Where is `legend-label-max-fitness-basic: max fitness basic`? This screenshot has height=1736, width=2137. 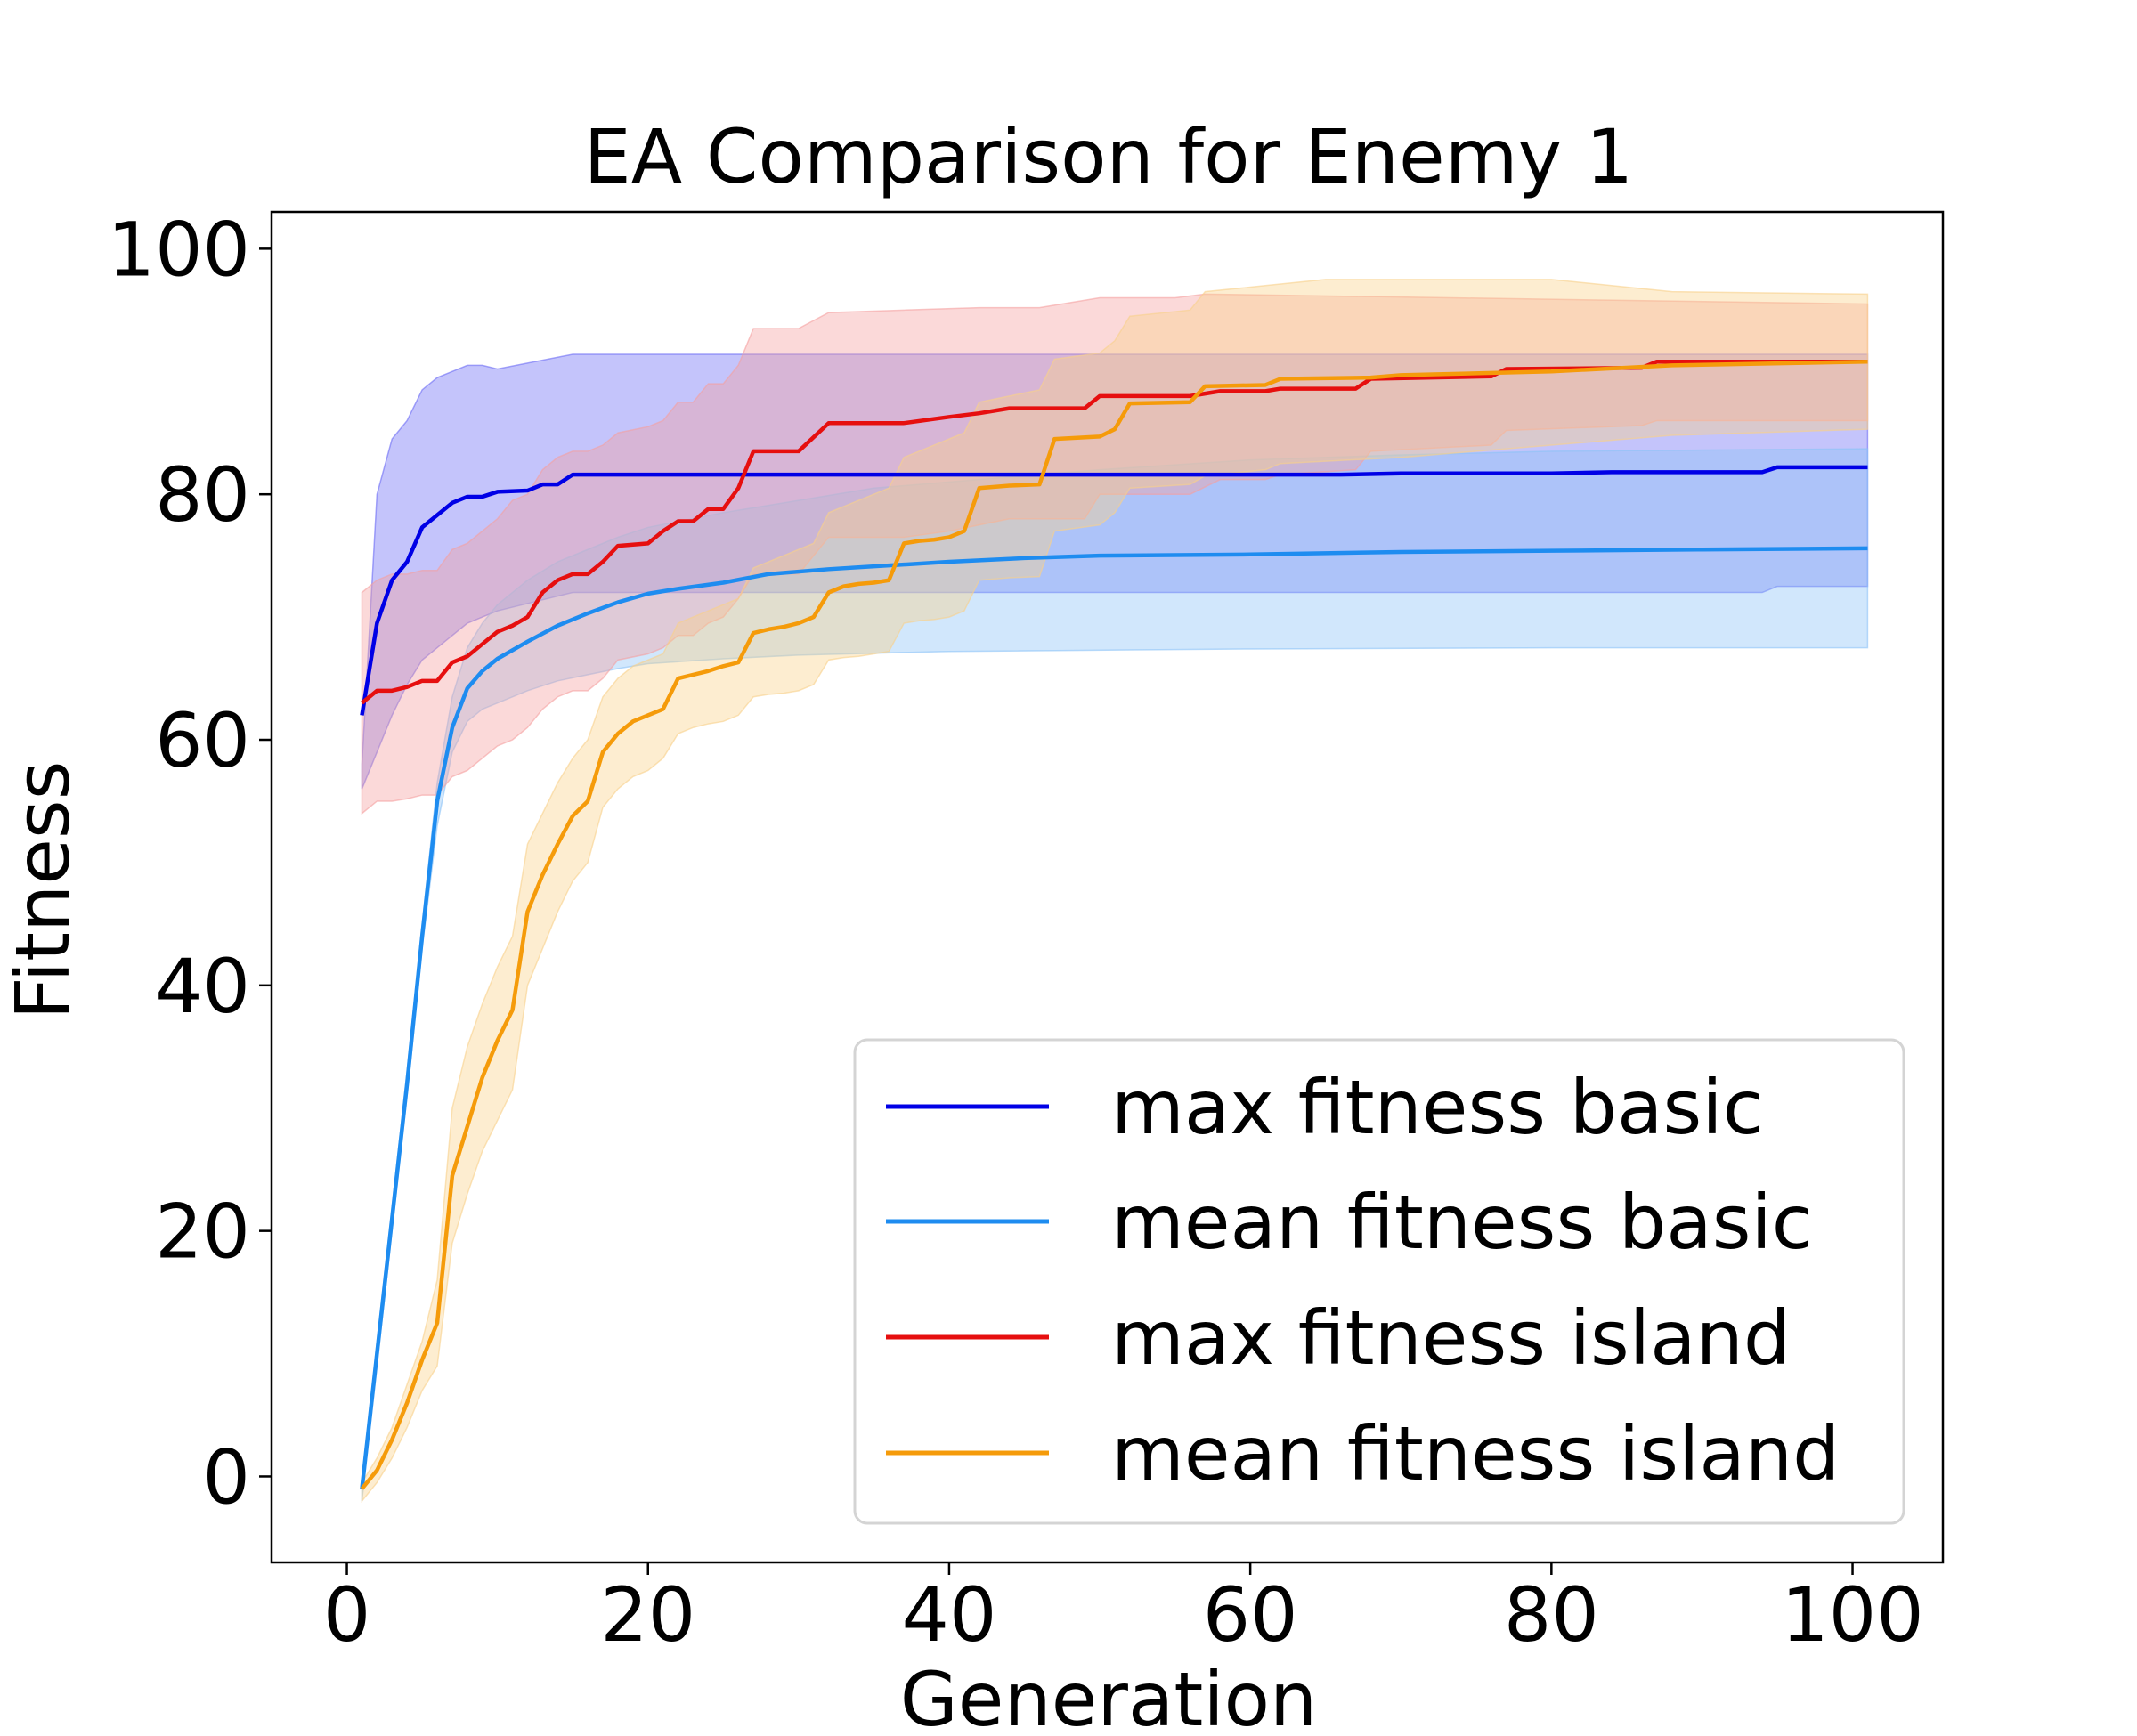 legend-label-max-fitness-basic: max fitness basic is located at coordinates (1437, 1107).